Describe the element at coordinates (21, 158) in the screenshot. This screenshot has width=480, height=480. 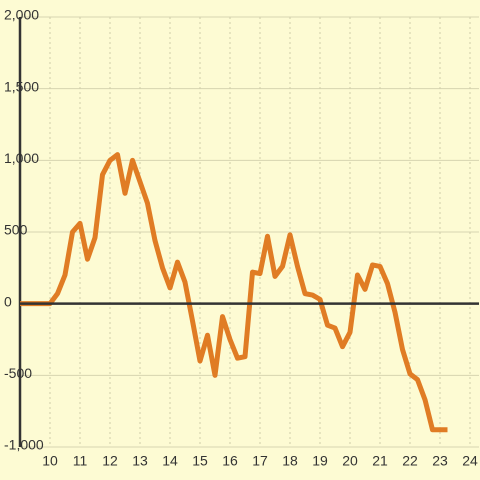
I see `y-tick-label: 1,000` at that location.